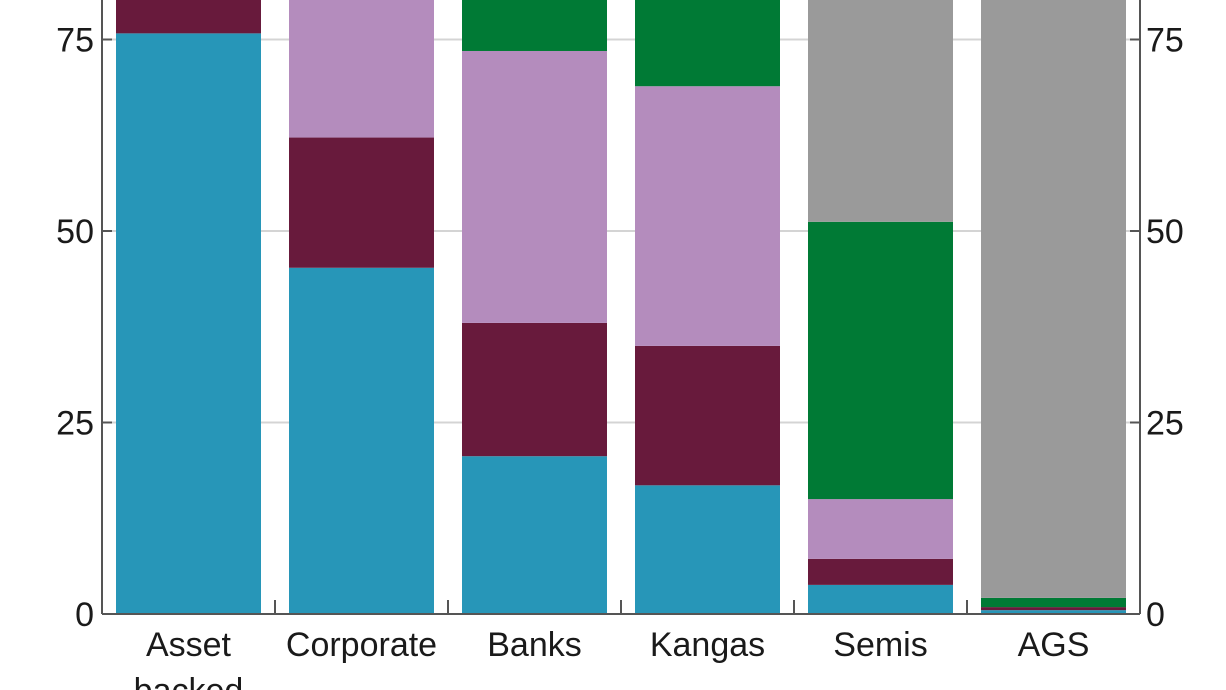 The image size is (1226, 690). What do you see at coordinates (534, 645) in the screenshot?
I see `category-label: Banks` at bounding box center [534, 645].